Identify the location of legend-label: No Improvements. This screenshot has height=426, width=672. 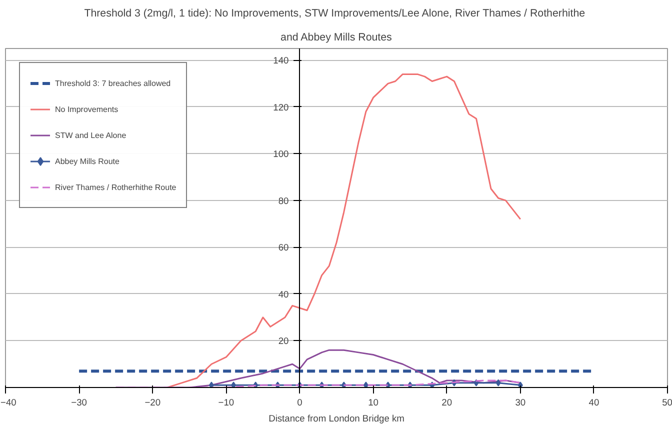
(86, 109).